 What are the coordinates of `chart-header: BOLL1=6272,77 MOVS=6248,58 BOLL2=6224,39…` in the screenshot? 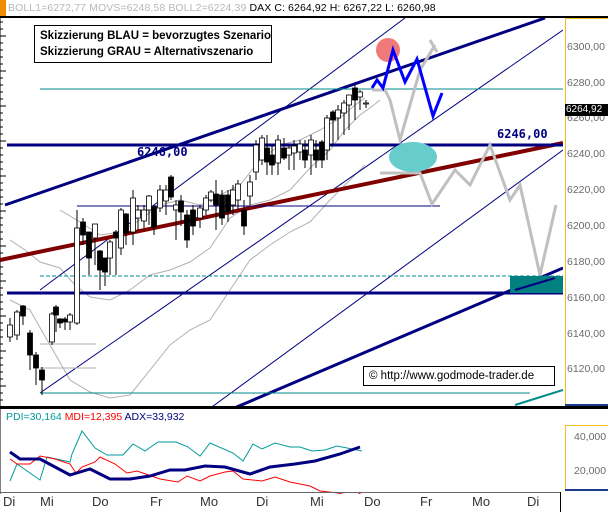 It's located at (304, 8).